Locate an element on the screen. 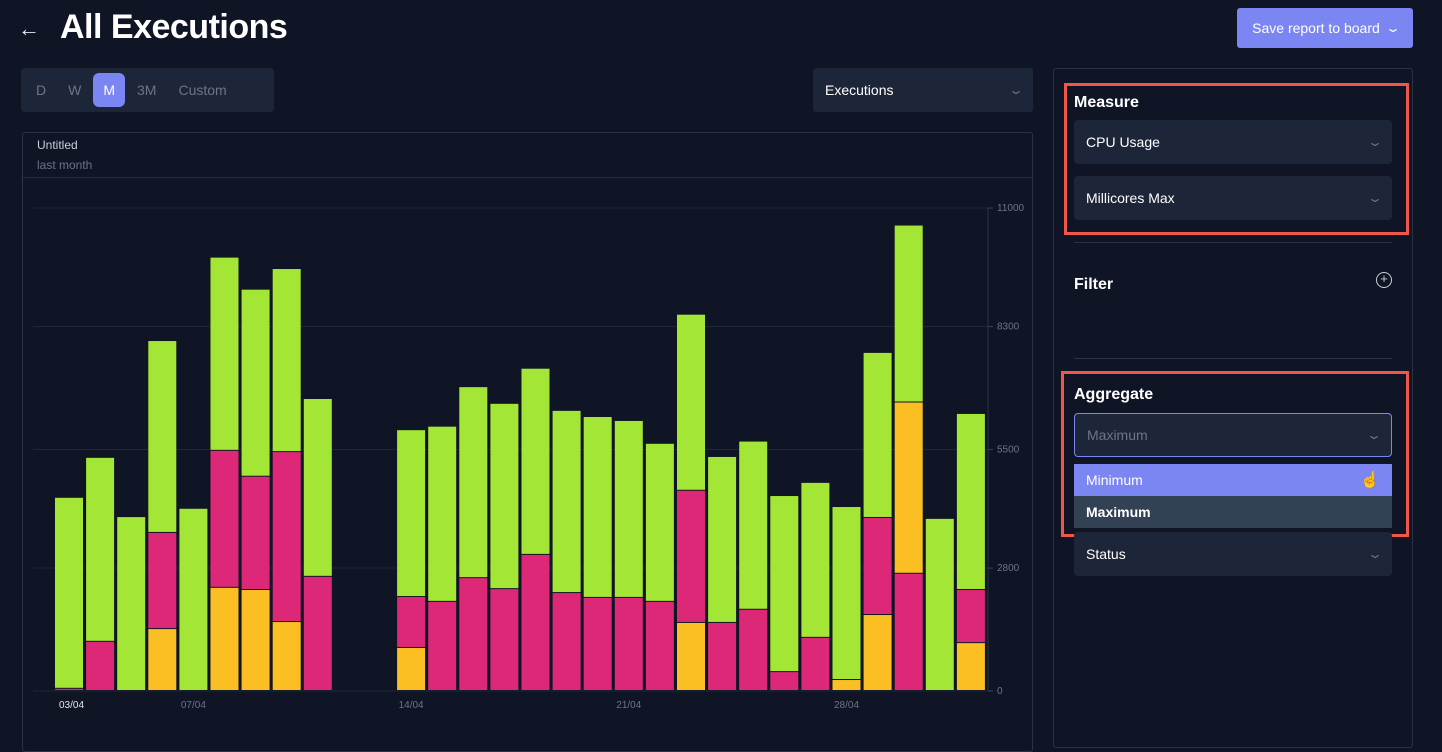 The width and height of the screenshot is (1442, 752). x-tick-label: 21/04 is located at coordinates (628, 705).